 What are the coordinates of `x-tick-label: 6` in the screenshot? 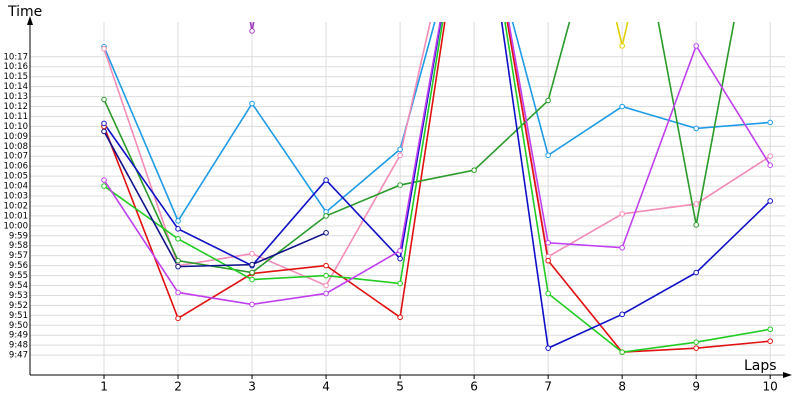 It's located at (474, 387).